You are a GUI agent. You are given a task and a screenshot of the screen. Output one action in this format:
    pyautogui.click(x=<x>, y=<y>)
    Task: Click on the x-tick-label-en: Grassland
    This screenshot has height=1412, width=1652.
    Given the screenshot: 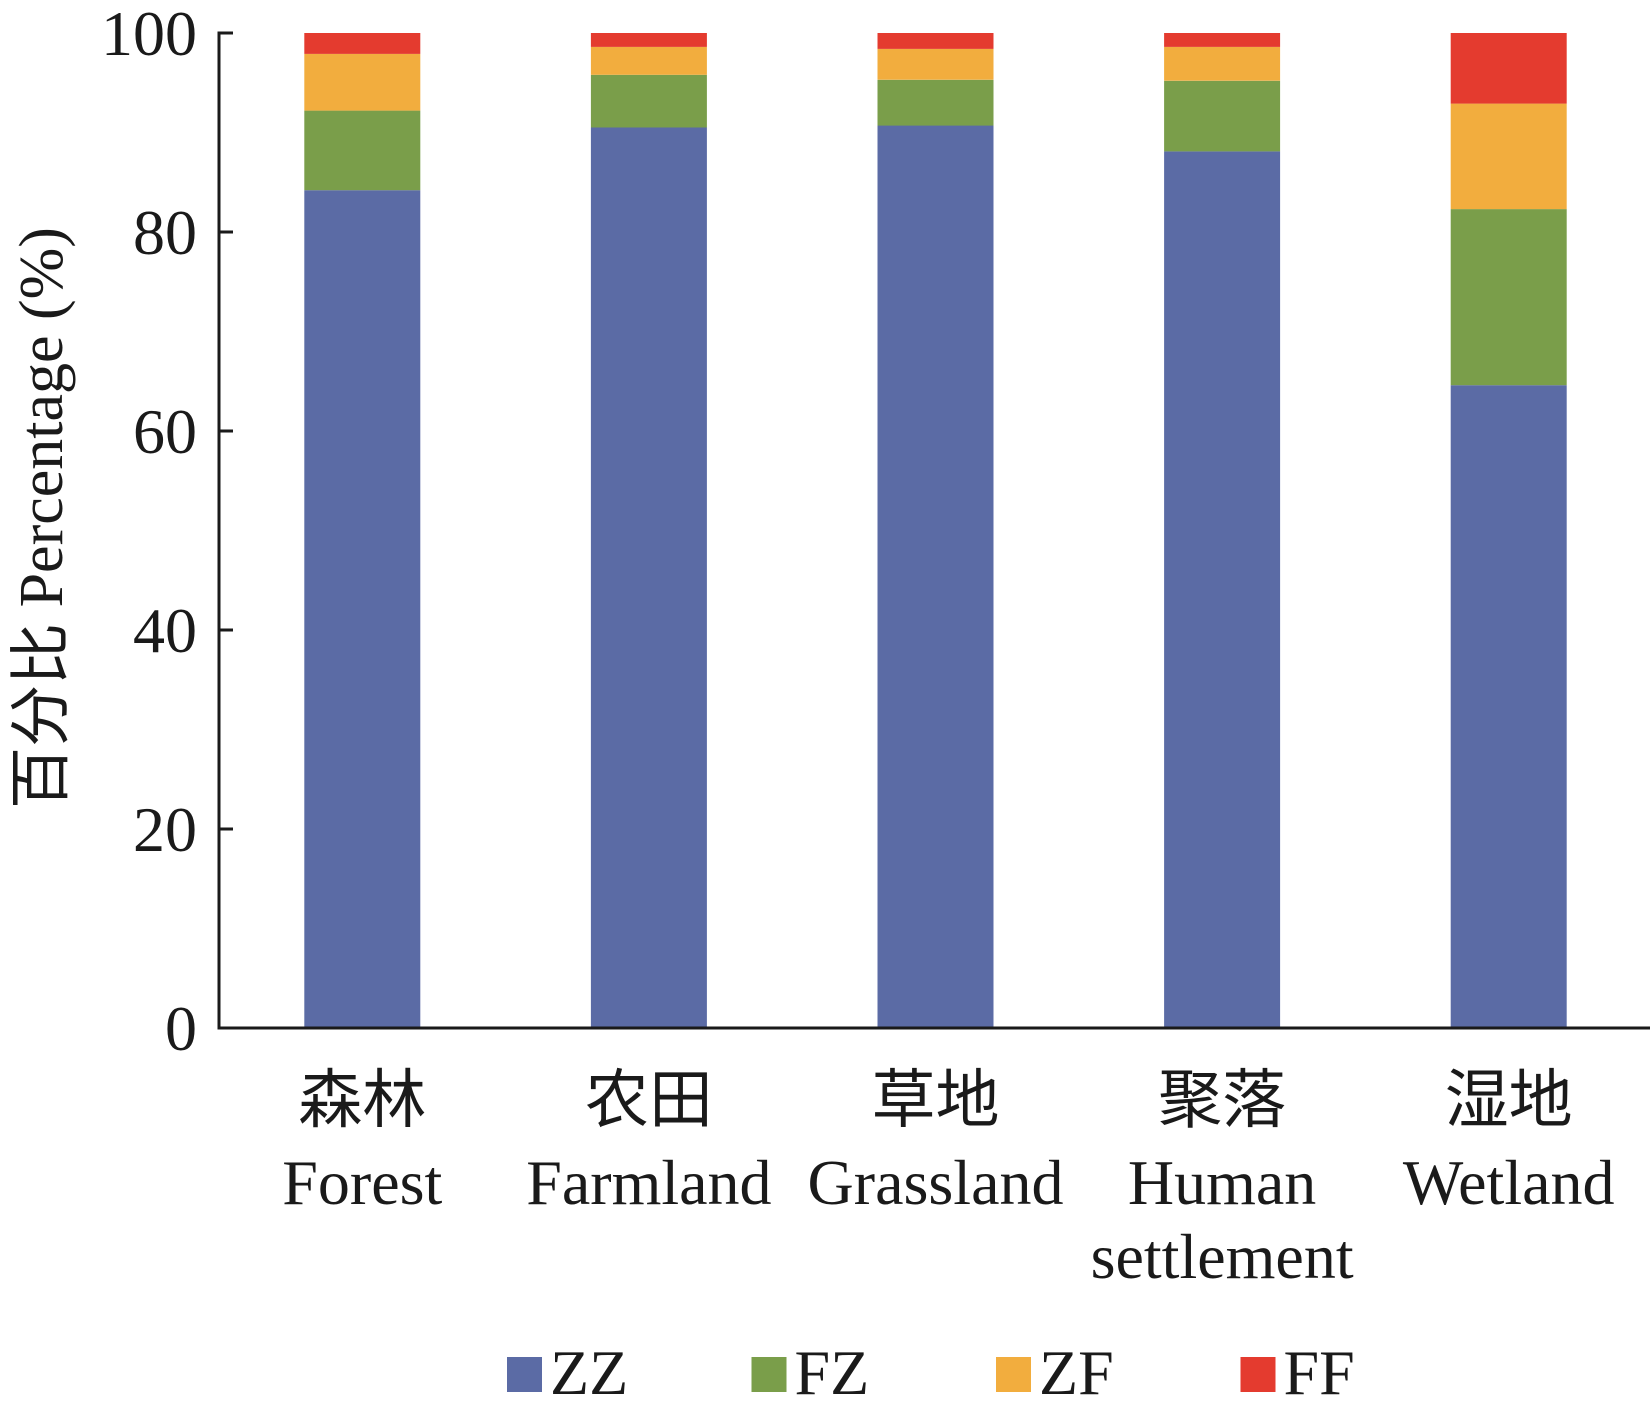 What is the action you would take?
    pyautogui.click(x=936, y=1182)
    